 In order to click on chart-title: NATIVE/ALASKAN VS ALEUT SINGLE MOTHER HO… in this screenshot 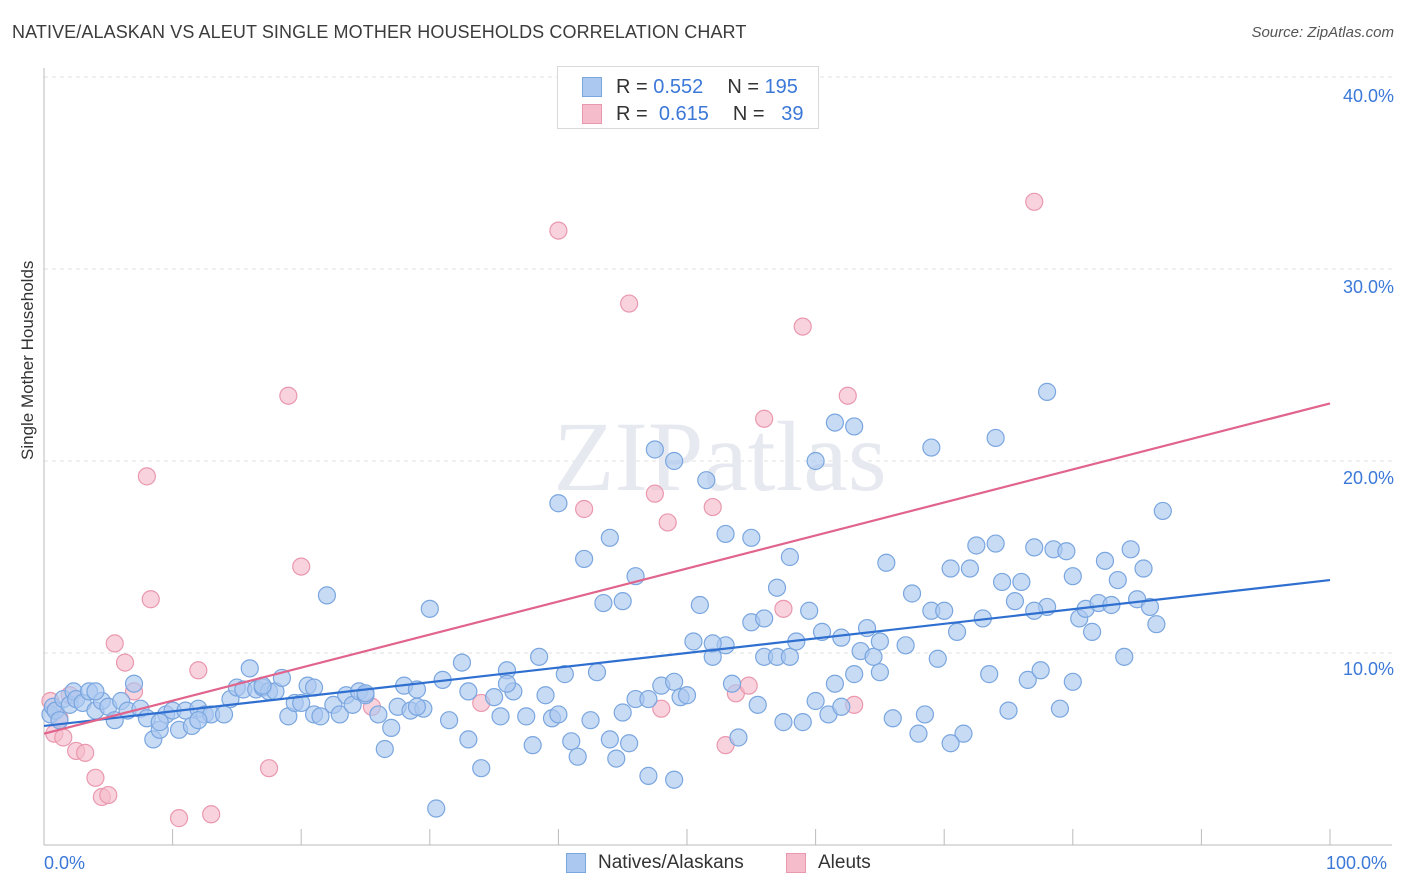, I will do `click(379, 32)`.